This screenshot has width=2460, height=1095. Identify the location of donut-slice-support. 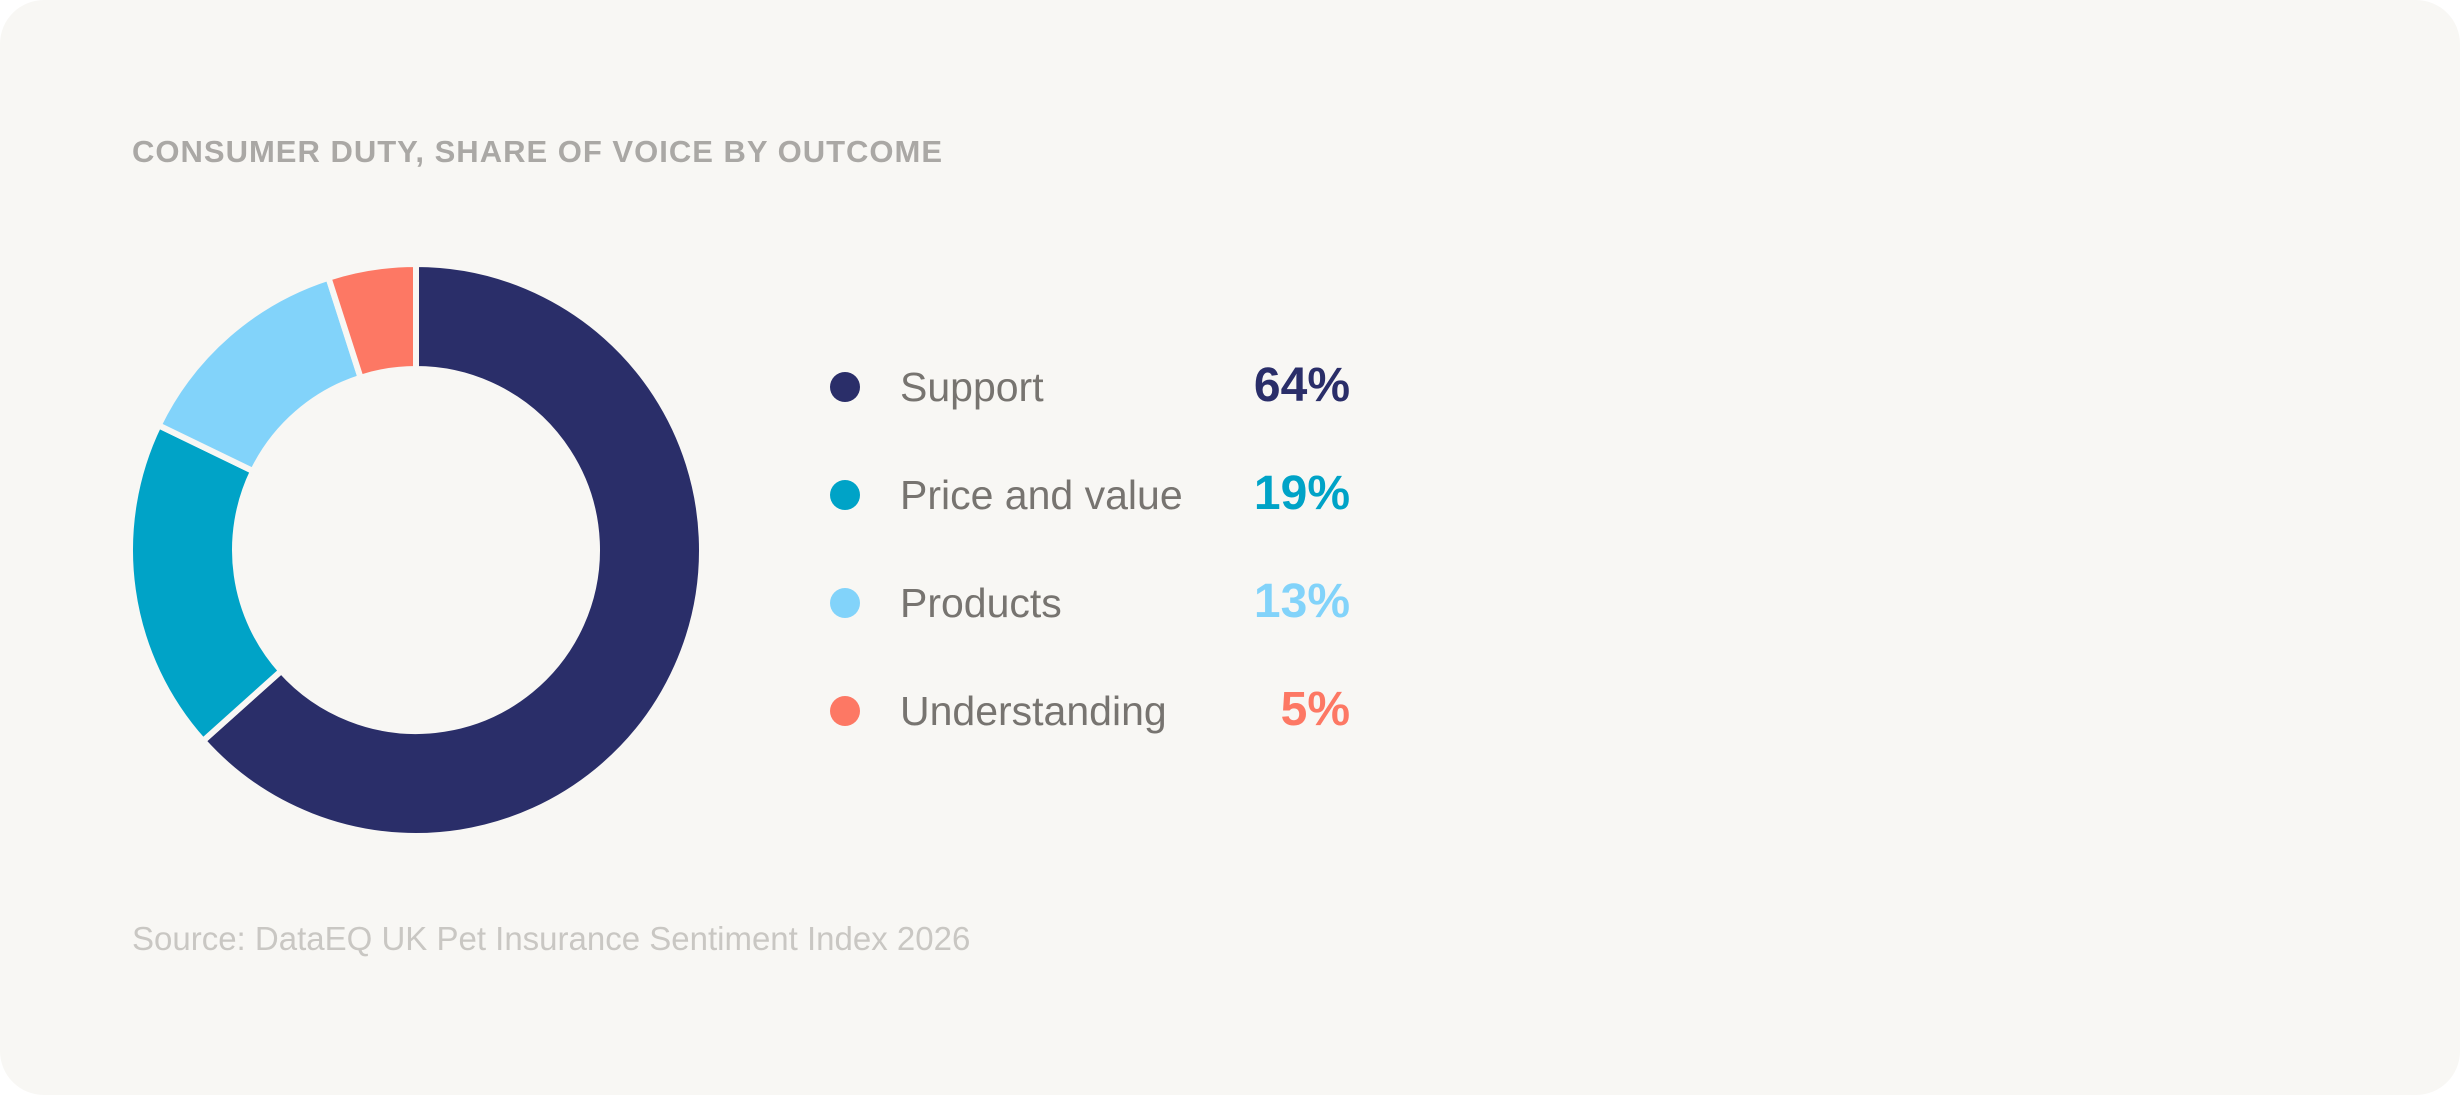
(451, 549).